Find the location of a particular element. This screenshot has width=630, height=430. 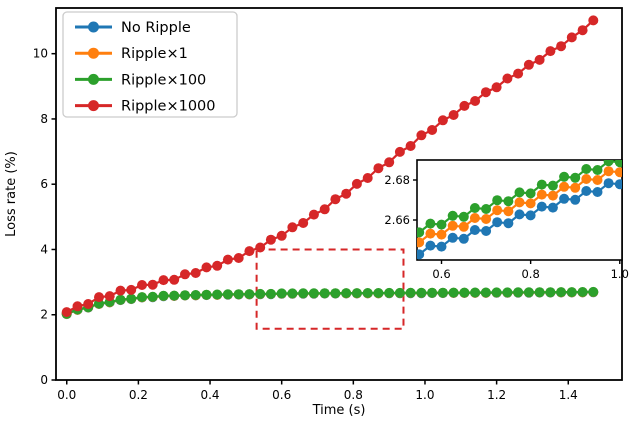

legend-label: Ripple×100 is located at coordinates (163, 80).